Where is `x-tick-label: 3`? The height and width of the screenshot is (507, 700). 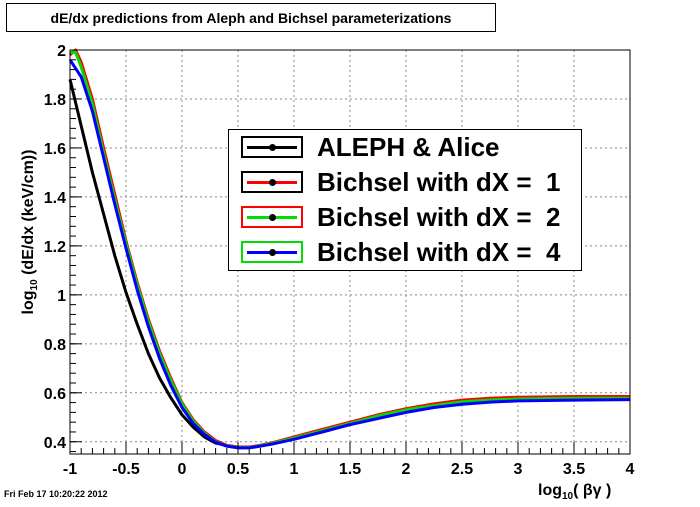 x-tick-label: 3 is located at coordinates (518, 469).